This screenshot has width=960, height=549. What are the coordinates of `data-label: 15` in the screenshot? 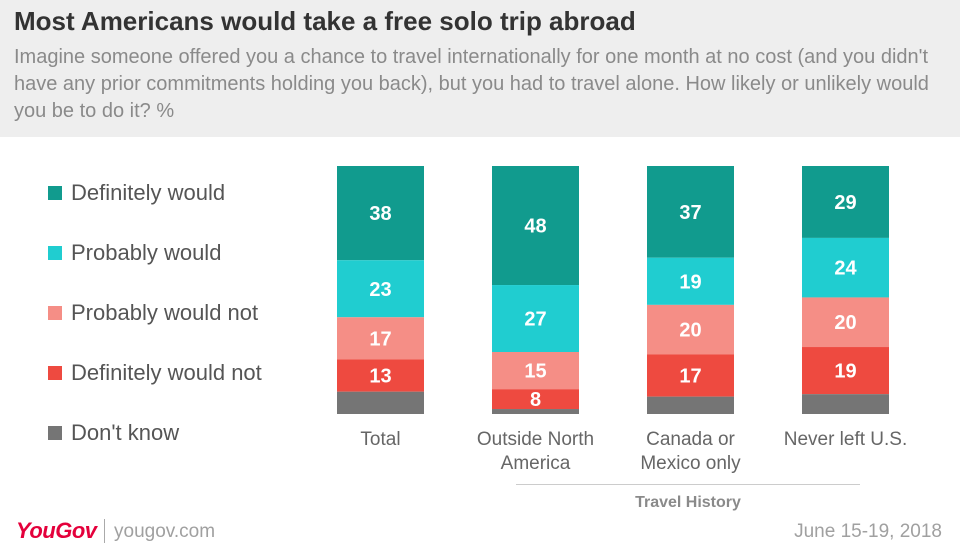 It's located at (535, 372).